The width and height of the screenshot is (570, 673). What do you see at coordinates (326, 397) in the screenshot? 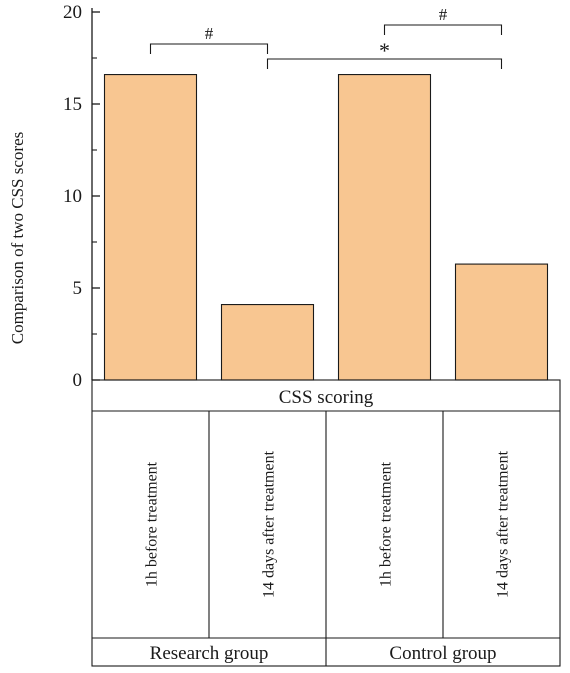
I see `table-header: CSS scoring` at bounding box center [326, 397].